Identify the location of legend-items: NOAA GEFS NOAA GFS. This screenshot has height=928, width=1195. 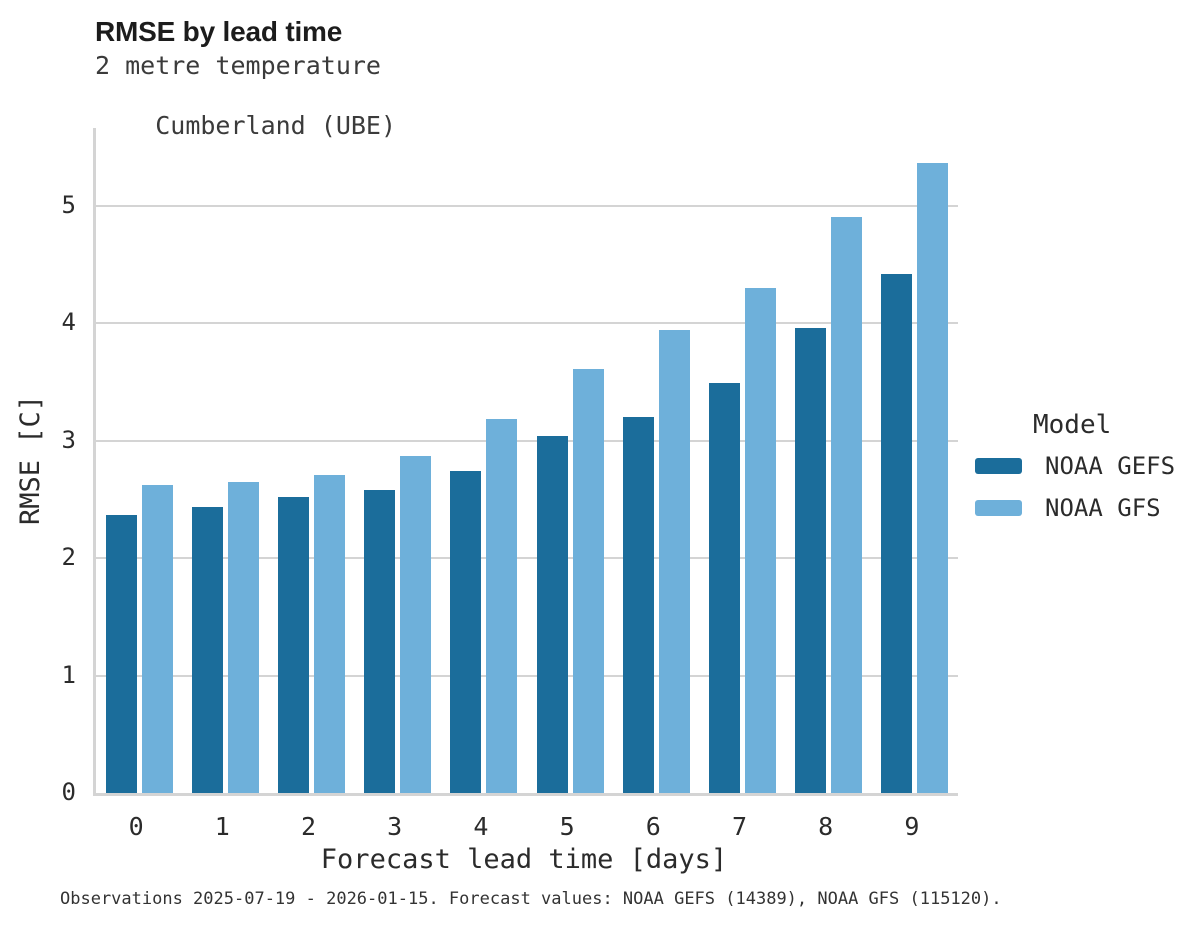
(1085, 487).